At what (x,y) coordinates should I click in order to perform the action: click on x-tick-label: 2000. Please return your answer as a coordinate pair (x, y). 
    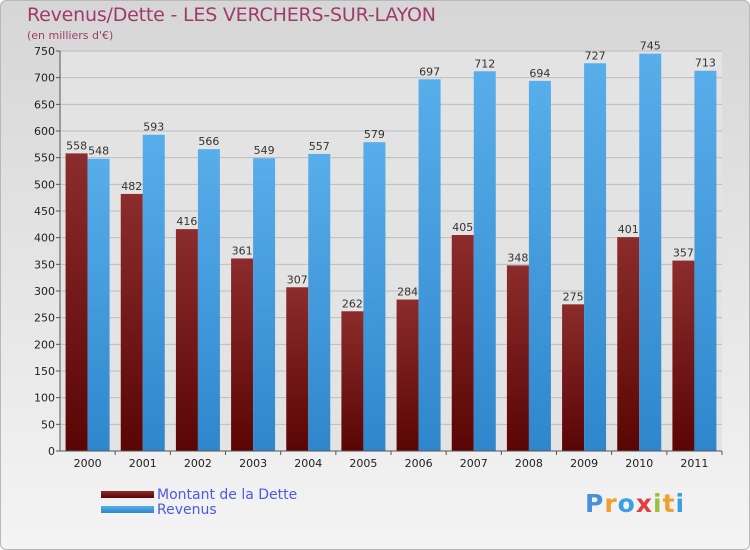
    Looking at the image, I should click on (88, 463).